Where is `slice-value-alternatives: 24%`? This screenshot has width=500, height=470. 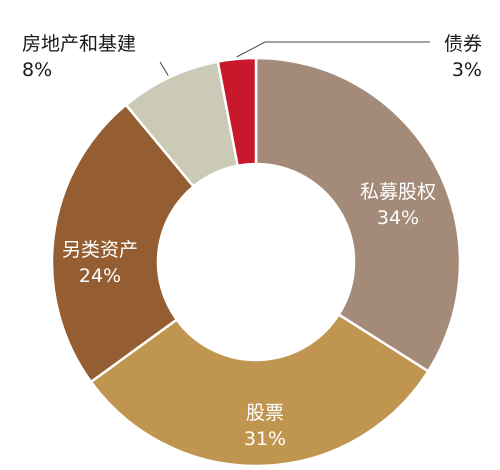
slice-value-alternatives: 24% is located at coordinates (100, 276).